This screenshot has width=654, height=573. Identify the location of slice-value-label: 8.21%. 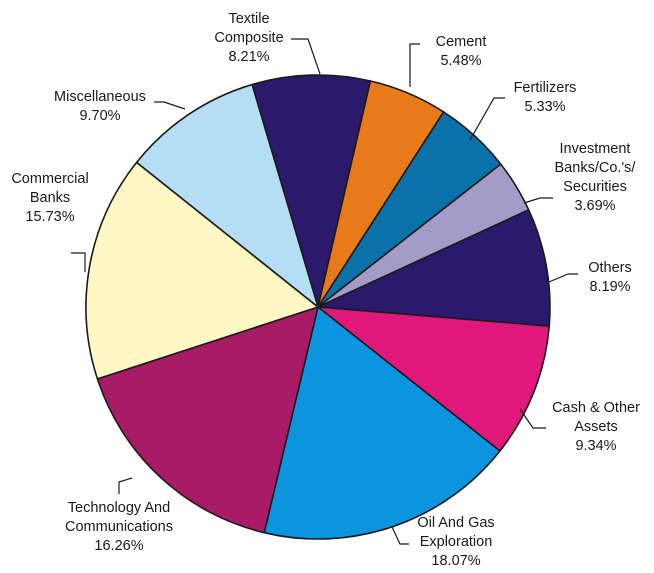
(248, 57).